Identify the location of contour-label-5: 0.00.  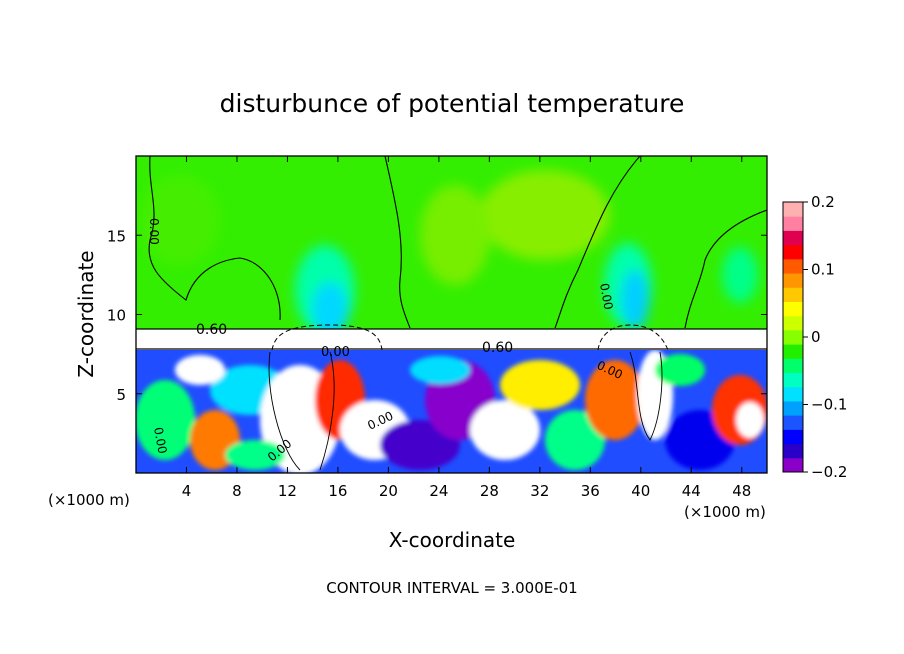
(606, 296).